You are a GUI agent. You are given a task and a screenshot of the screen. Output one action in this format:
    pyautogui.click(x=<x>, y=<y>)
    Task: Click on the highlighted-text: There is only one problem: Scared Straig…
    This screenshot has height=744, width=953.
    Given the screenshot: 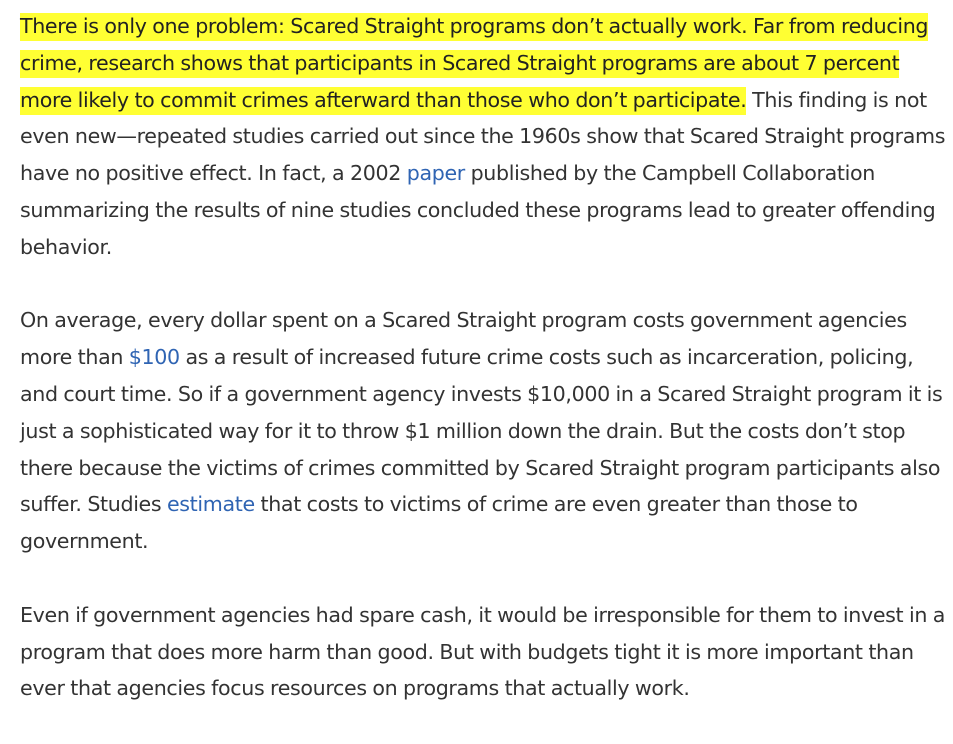 What is the action you would take?
    pyautogui.click(x=474, y=64)
    